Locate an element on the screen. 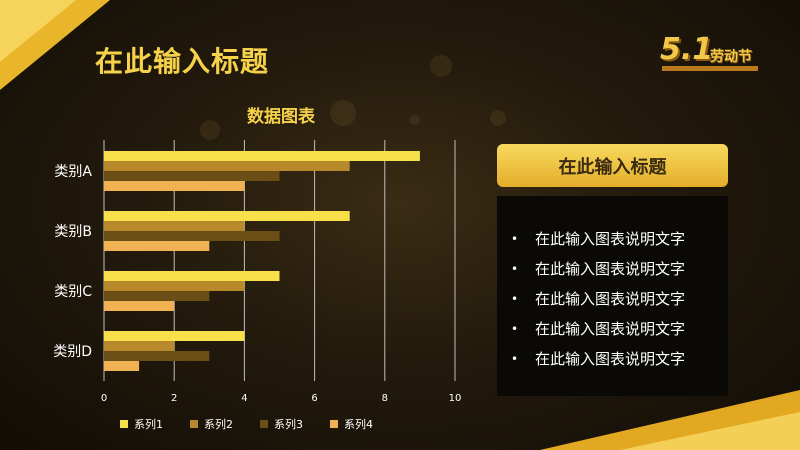 Image resolution: width=800 pixels, height=450 pixels. corner-decoration-top-left-inner is located at coordinates (38, 31).